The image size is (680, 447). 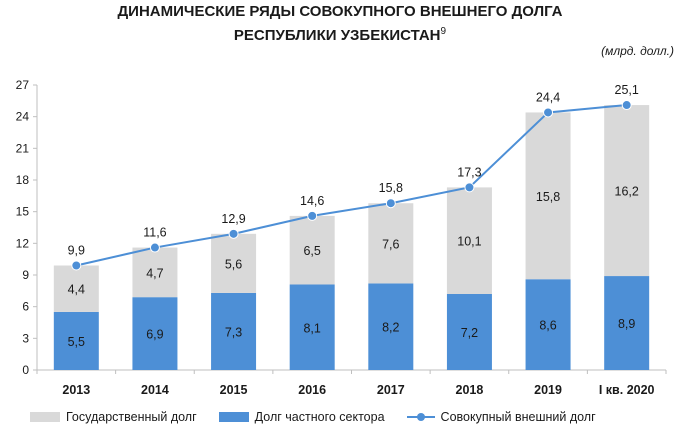 What do you see at coordinates (155, 390) in the screenshot?
I see `x-tick-label: 2014` at bounding box center [155, 390].